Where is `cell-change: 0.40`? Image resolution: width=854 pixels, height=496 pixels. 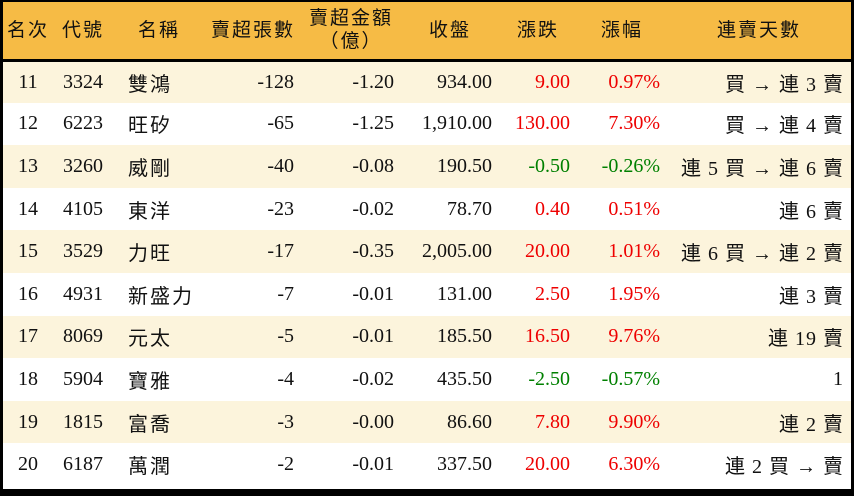
cell-change: 0.40 is located at coordinates (538, 209).